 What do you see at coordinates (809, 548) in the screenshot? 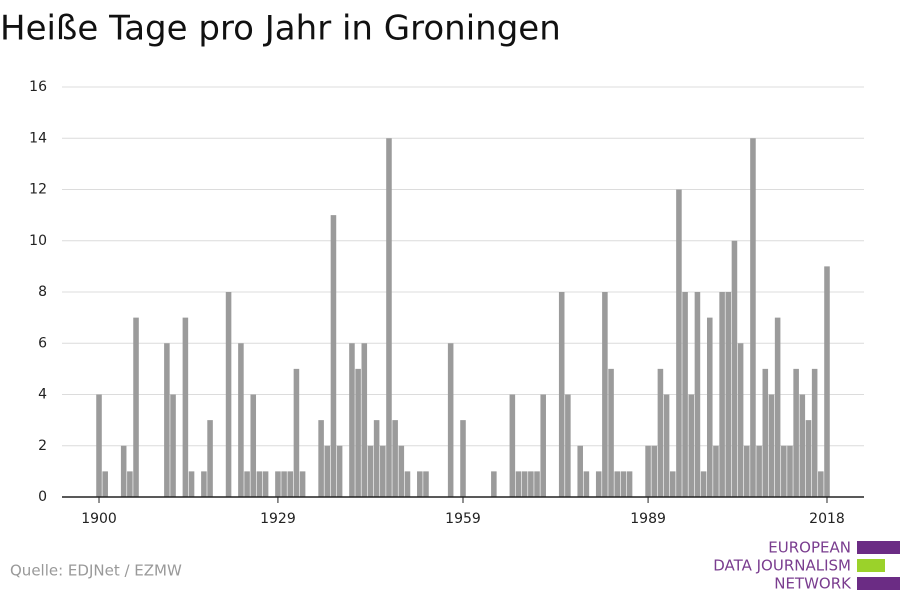
I see `logo-text: EUROPEAN` at bounding box center [809, 548].